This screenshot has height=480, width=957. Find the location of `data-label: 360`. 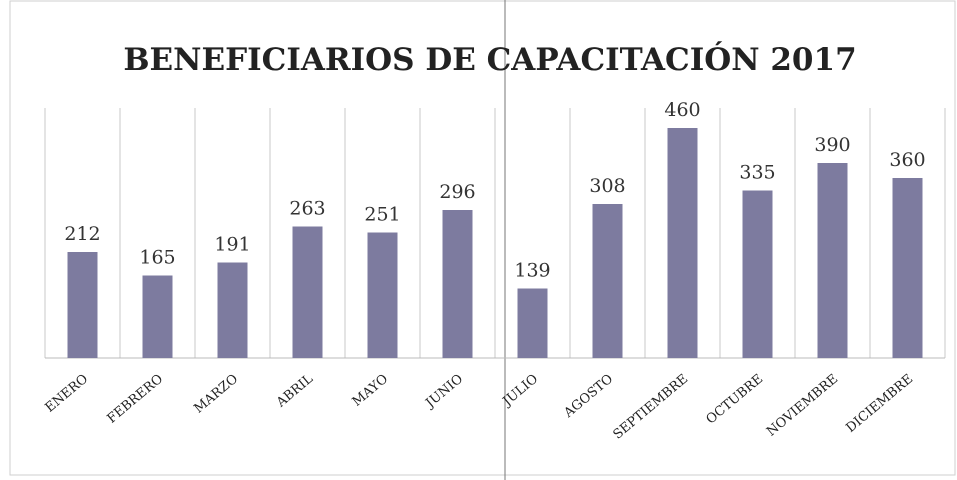

data-label: 360 is located at coordinates (907, 160).